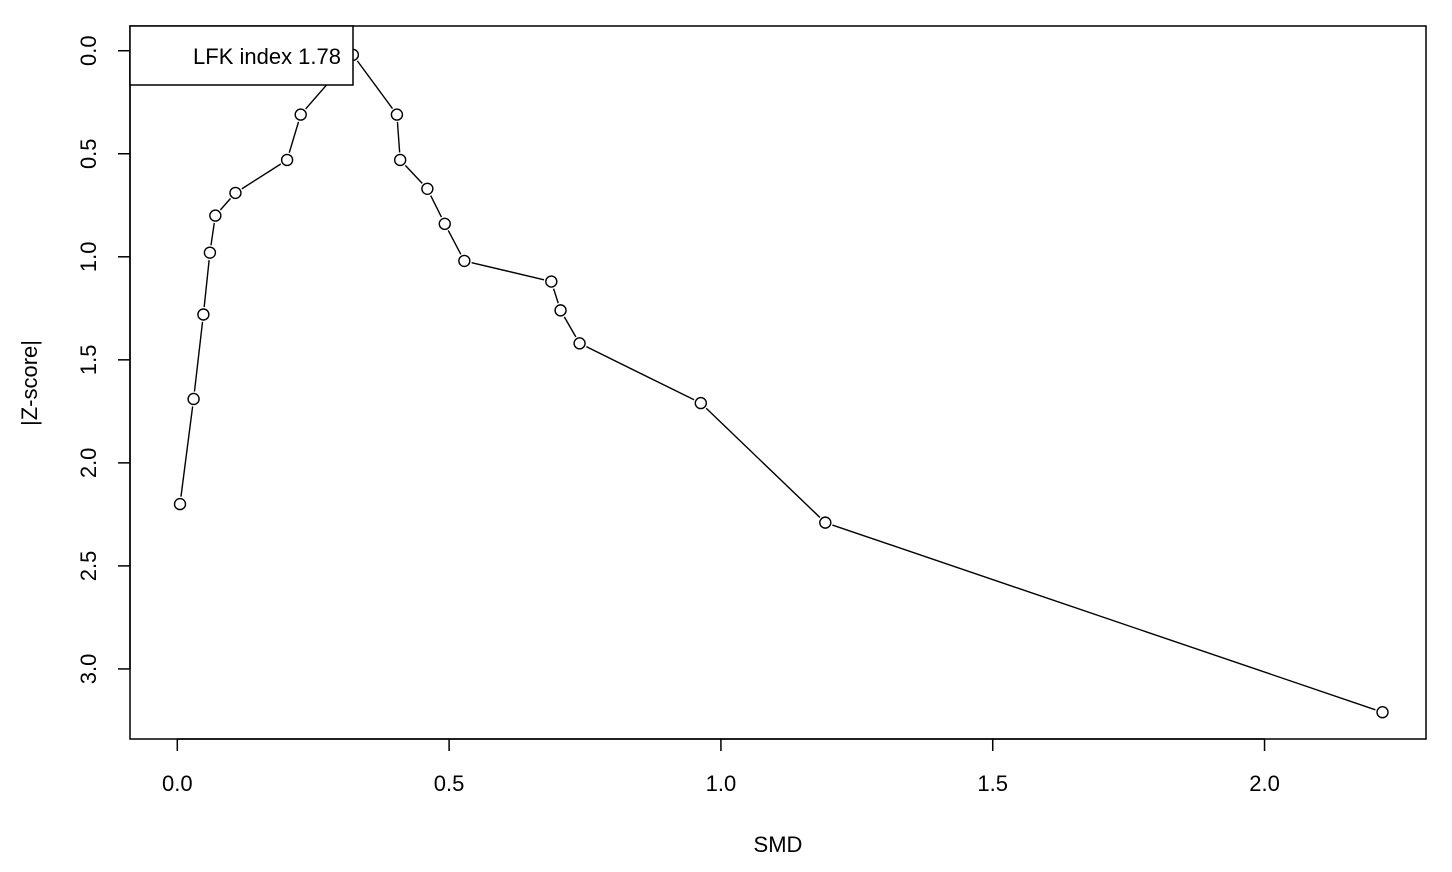 Image resolution: width=1452 pixels, height=872 pixels. I want to click on y-tick-label: 1.5, so click(88, 360).